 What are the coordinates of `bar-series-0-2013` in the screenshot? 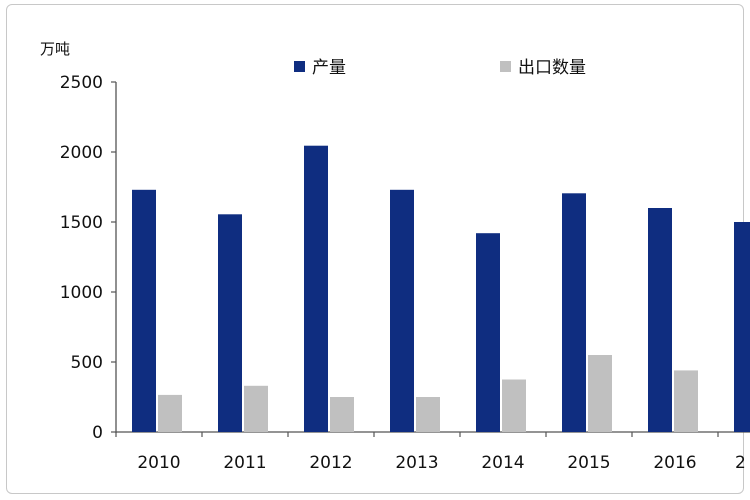 It's located at (402, 310).